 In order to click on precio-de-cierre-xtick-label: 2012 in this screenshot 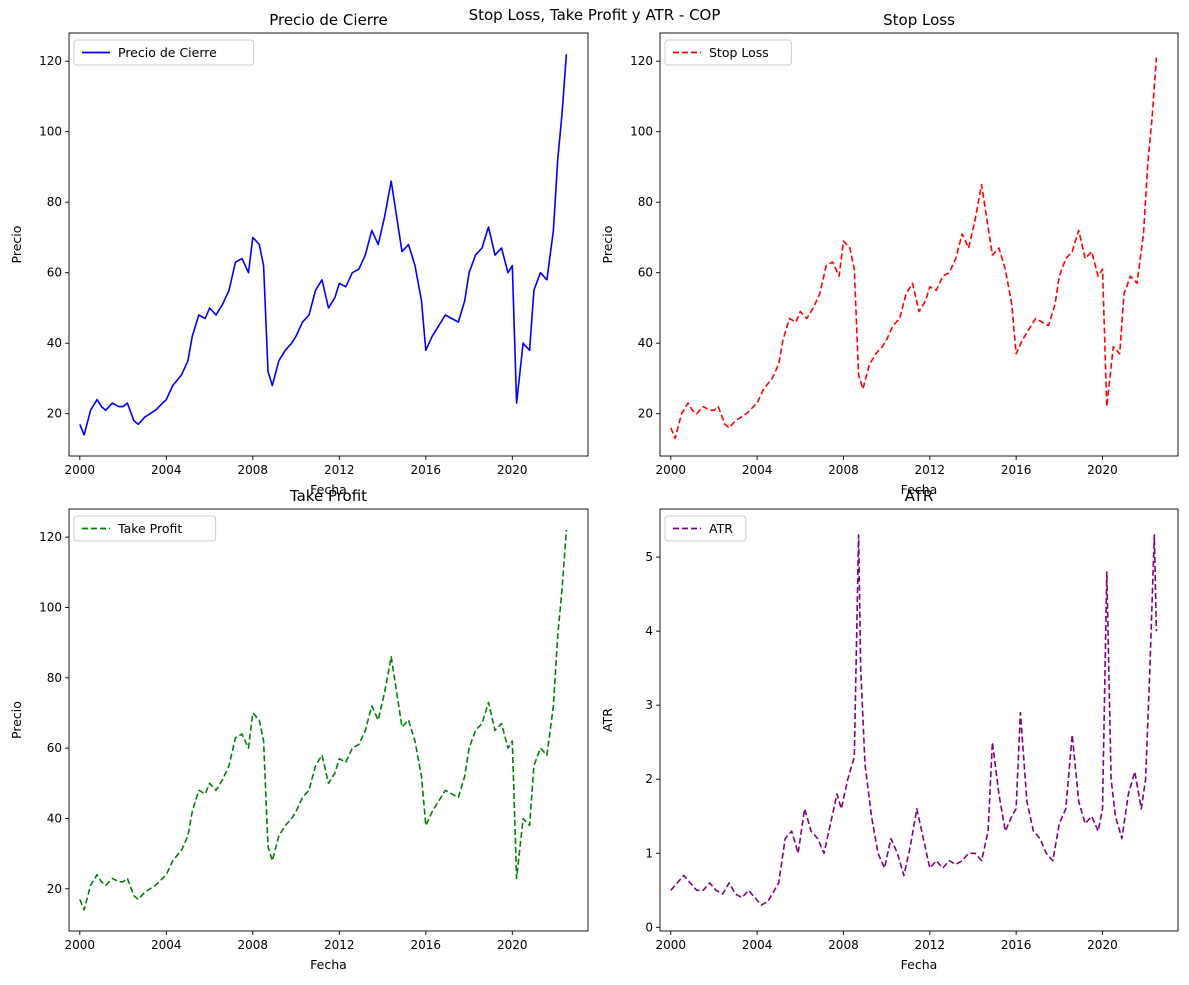, I will do `click(339, 470)`.